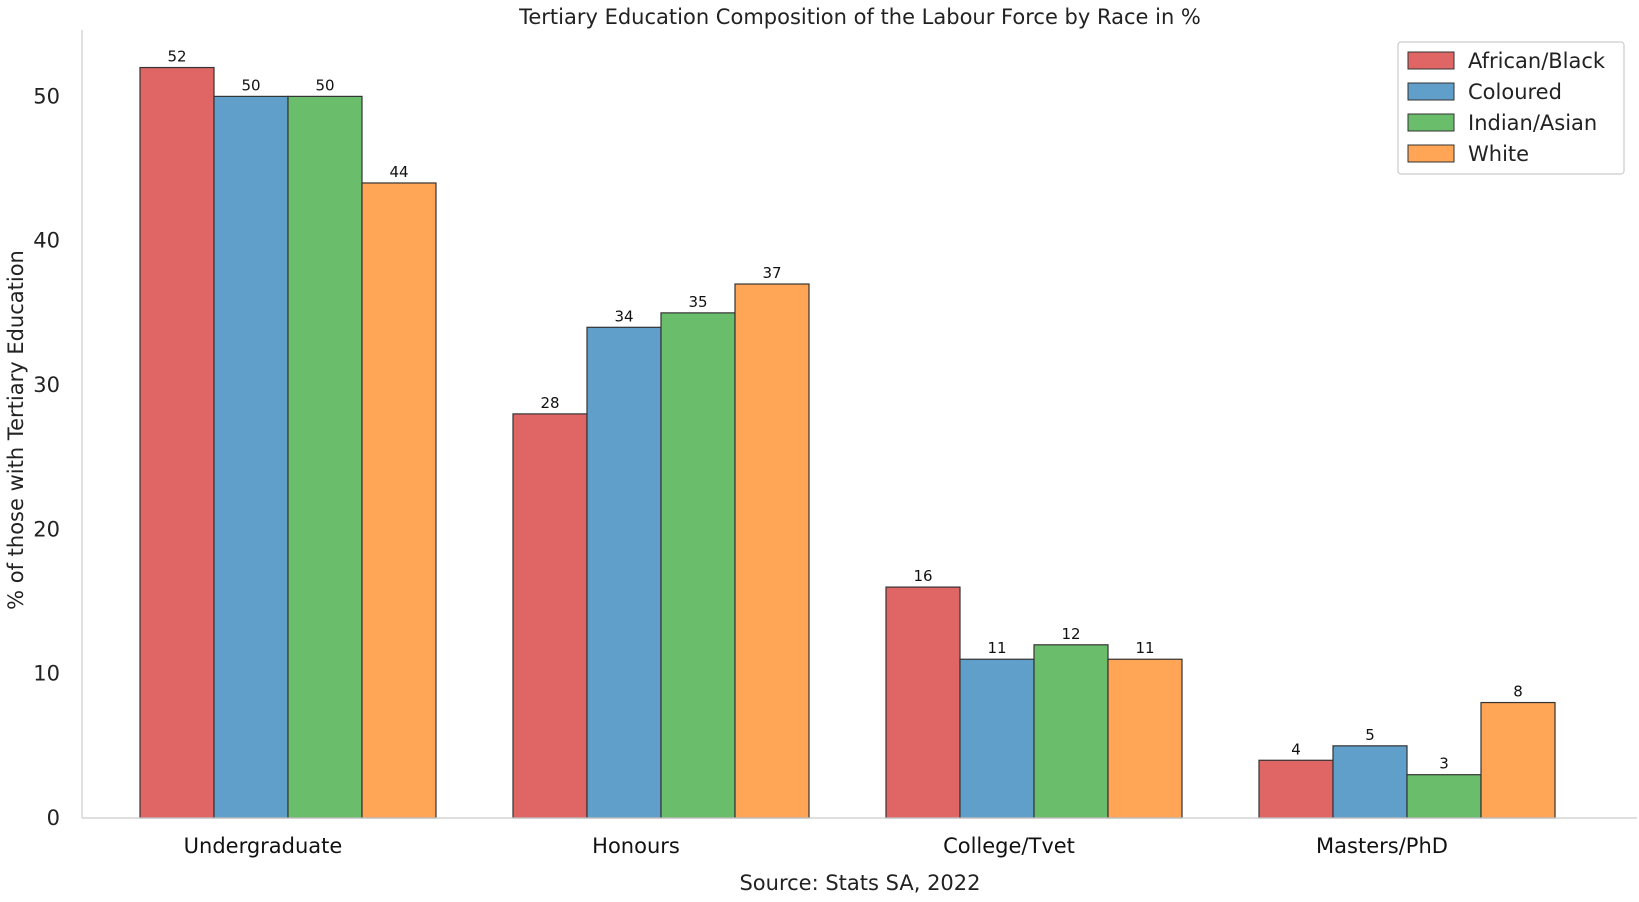 This screenshot has width=1639, height=902. I want to click on y-tick-label: 10, so click(46, 674).